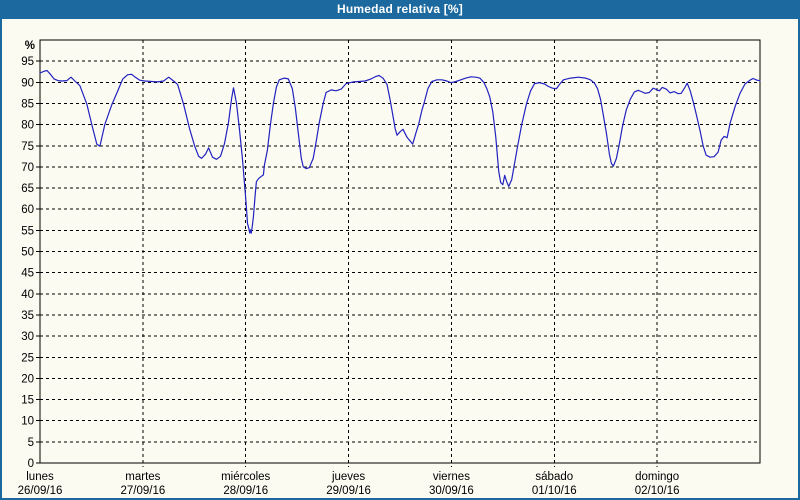 The height and width of the screenshot is (500, 800). Describe the element at coordinates (142, 491) in the screenshot. I see `x-axis-date-label: 27/09/16` at that location.